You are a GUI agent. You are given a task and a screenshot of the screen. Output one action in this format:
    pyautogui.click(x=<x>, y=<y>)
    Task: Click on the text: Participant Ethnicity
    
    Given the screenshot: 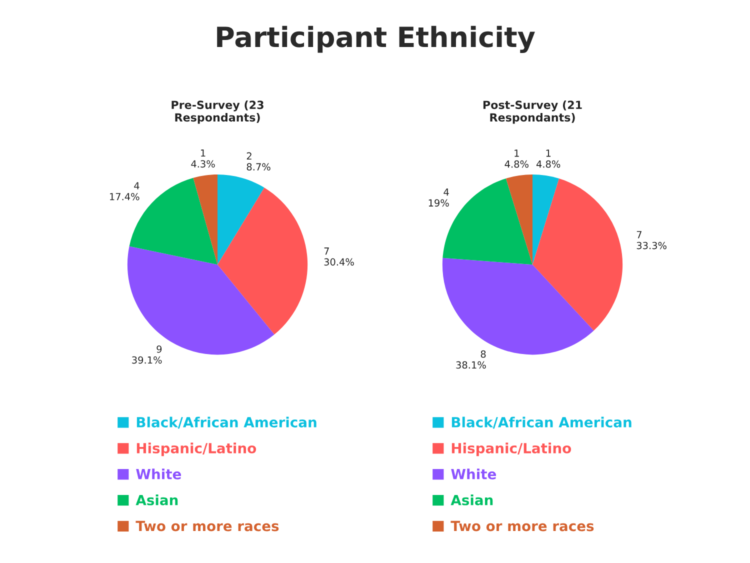 What is the action you would take?
    pyautogui.click(x=376, y=39)
    